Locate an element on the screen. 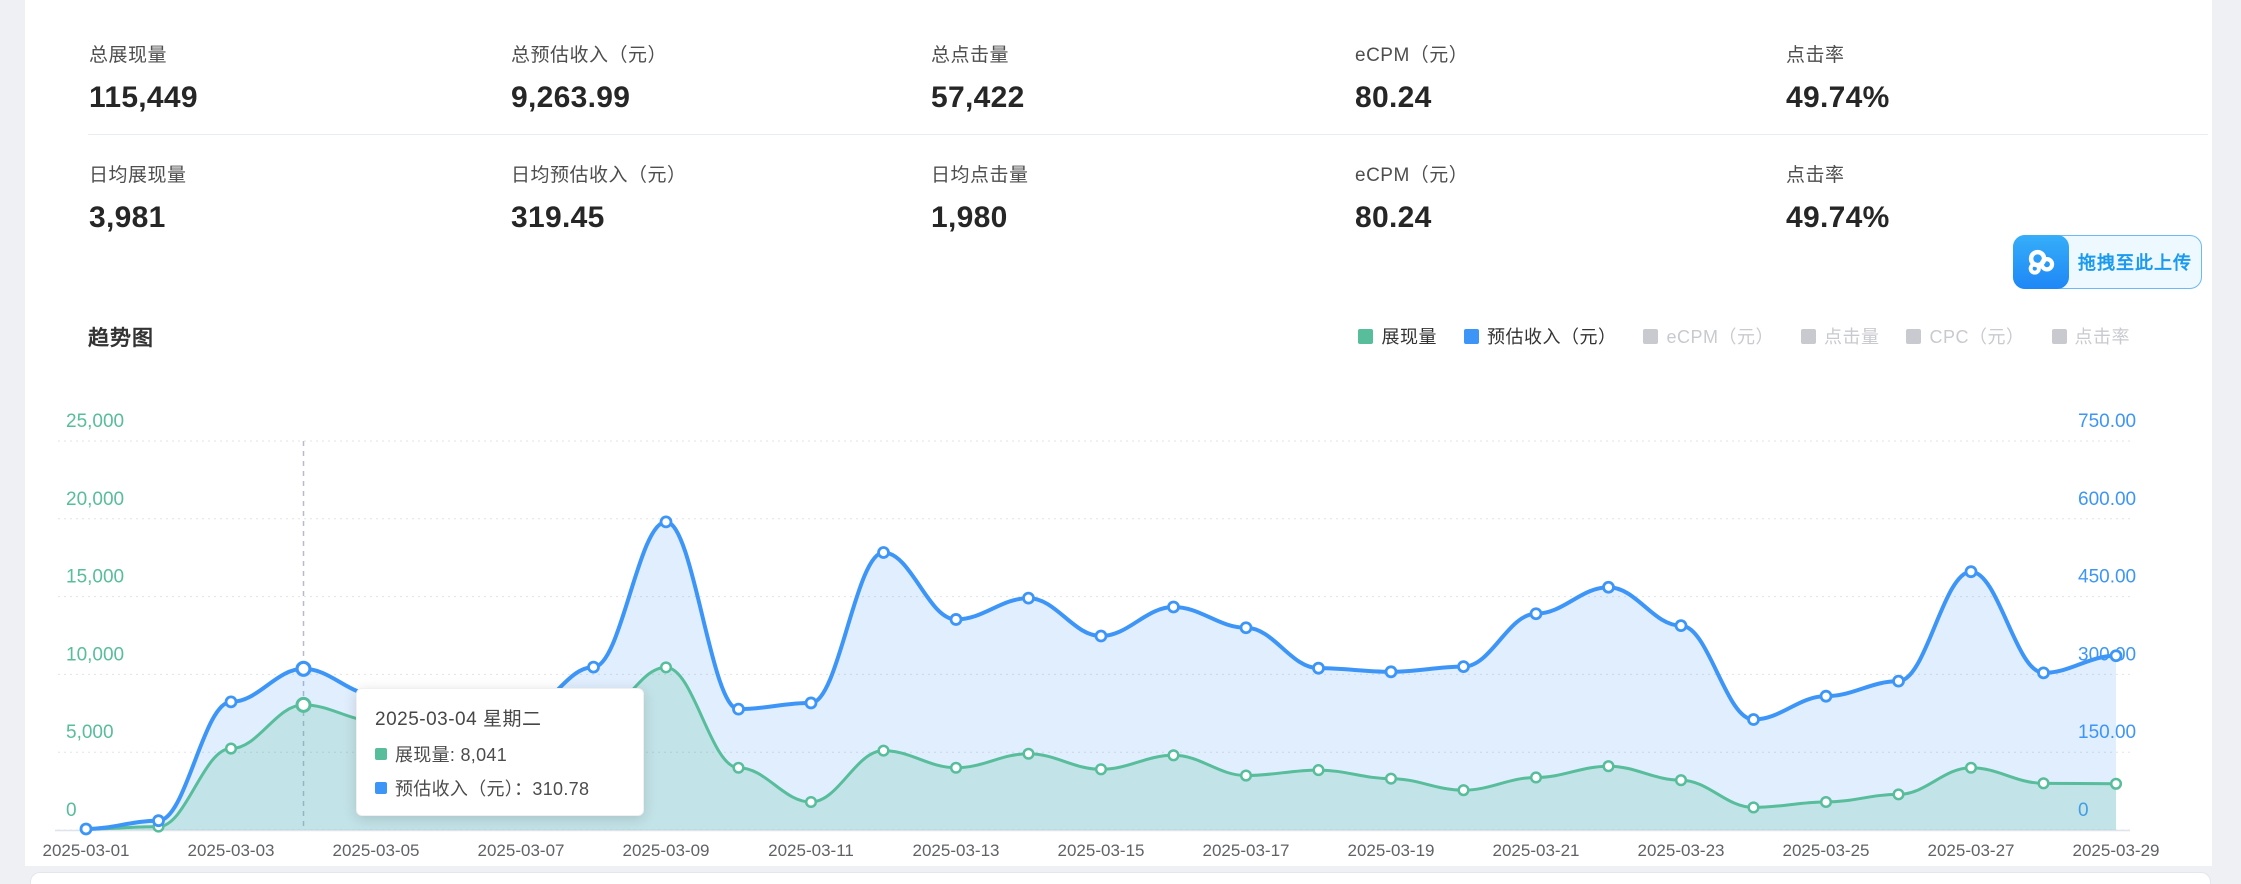 The height and width of the screenshot is (884, 2241). next-section-panel is located at coordinates (1120, 878).